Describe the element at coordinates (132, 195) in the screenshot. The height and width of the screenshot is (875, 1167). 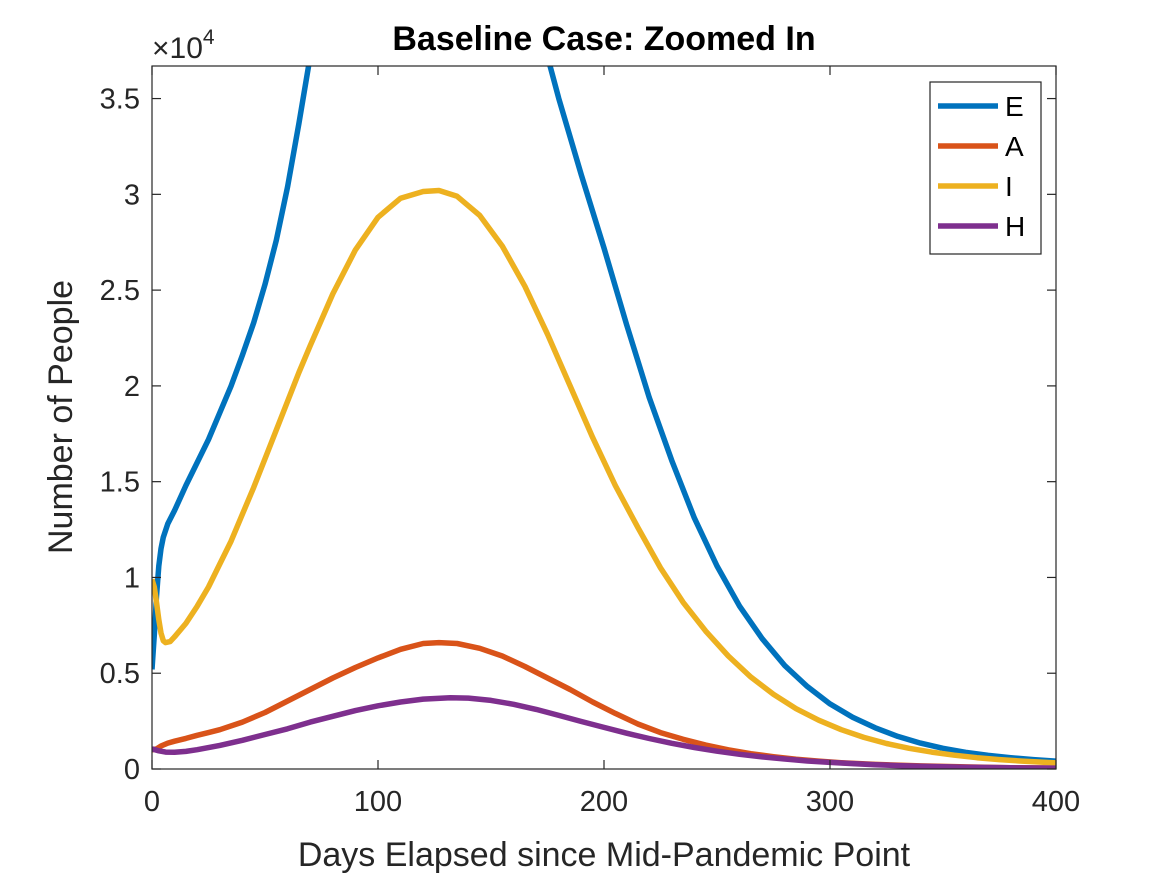
I see `y-tick-label: 3` at that location.